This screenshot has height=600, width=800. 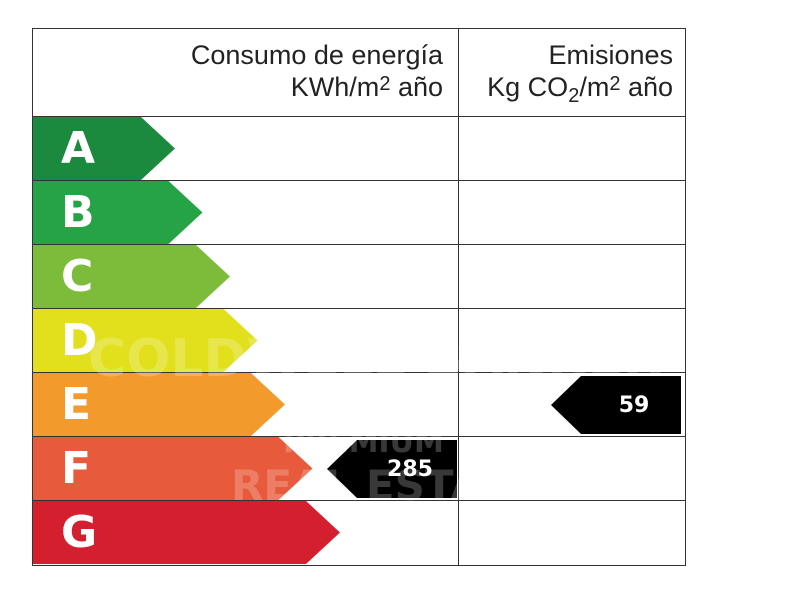 I want to click on rating-bar-d: D, so click(x=145, y=340).